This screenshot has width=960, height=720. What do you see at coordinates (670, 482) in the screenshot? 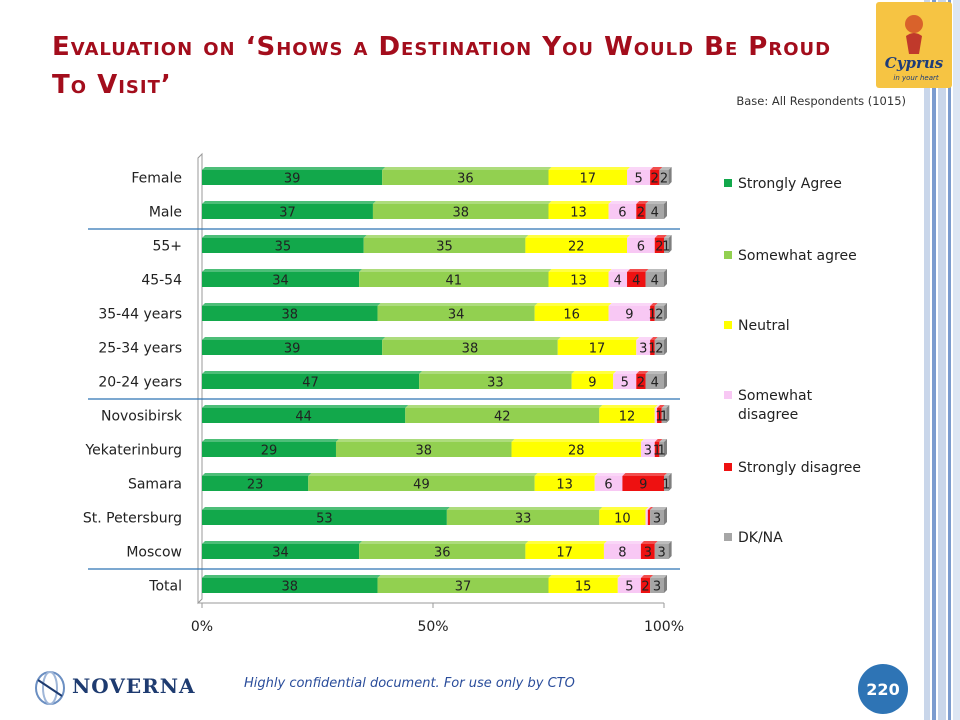
I see `bar-side-samara` at bounding box center [670, 482].